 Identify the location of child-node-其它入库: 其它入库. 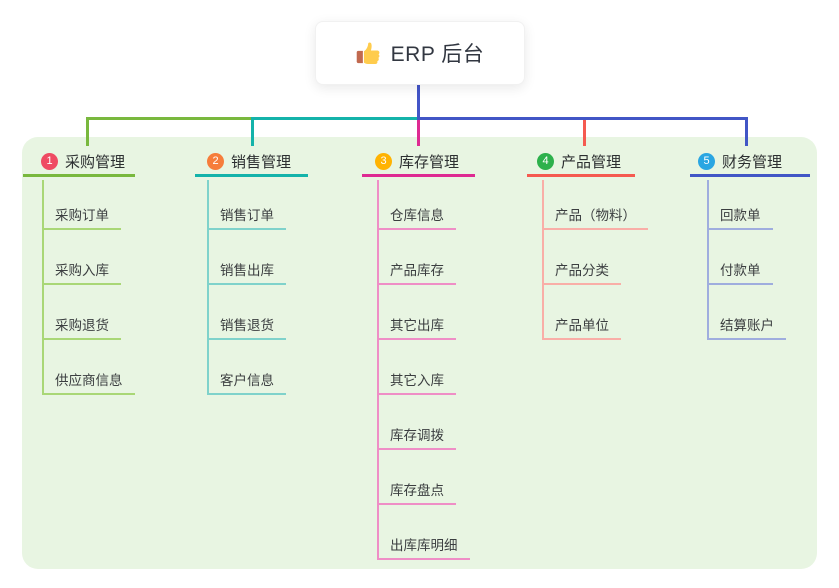
(416, 381).